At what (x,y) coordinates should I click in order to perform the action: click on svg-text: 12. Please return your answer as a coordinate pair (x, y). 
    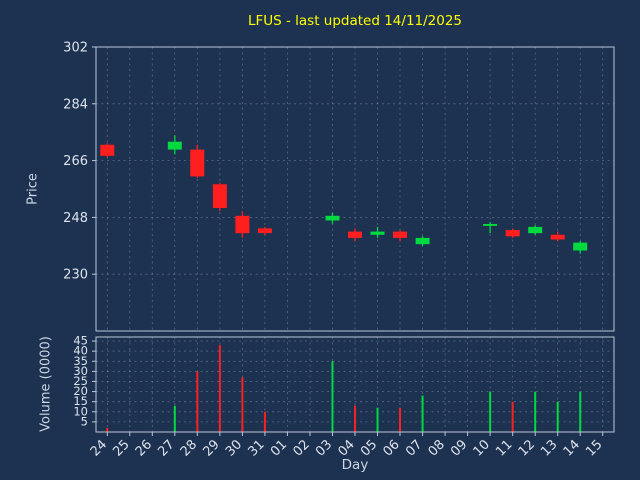
    Looking at the image, I should click on (527, 448).